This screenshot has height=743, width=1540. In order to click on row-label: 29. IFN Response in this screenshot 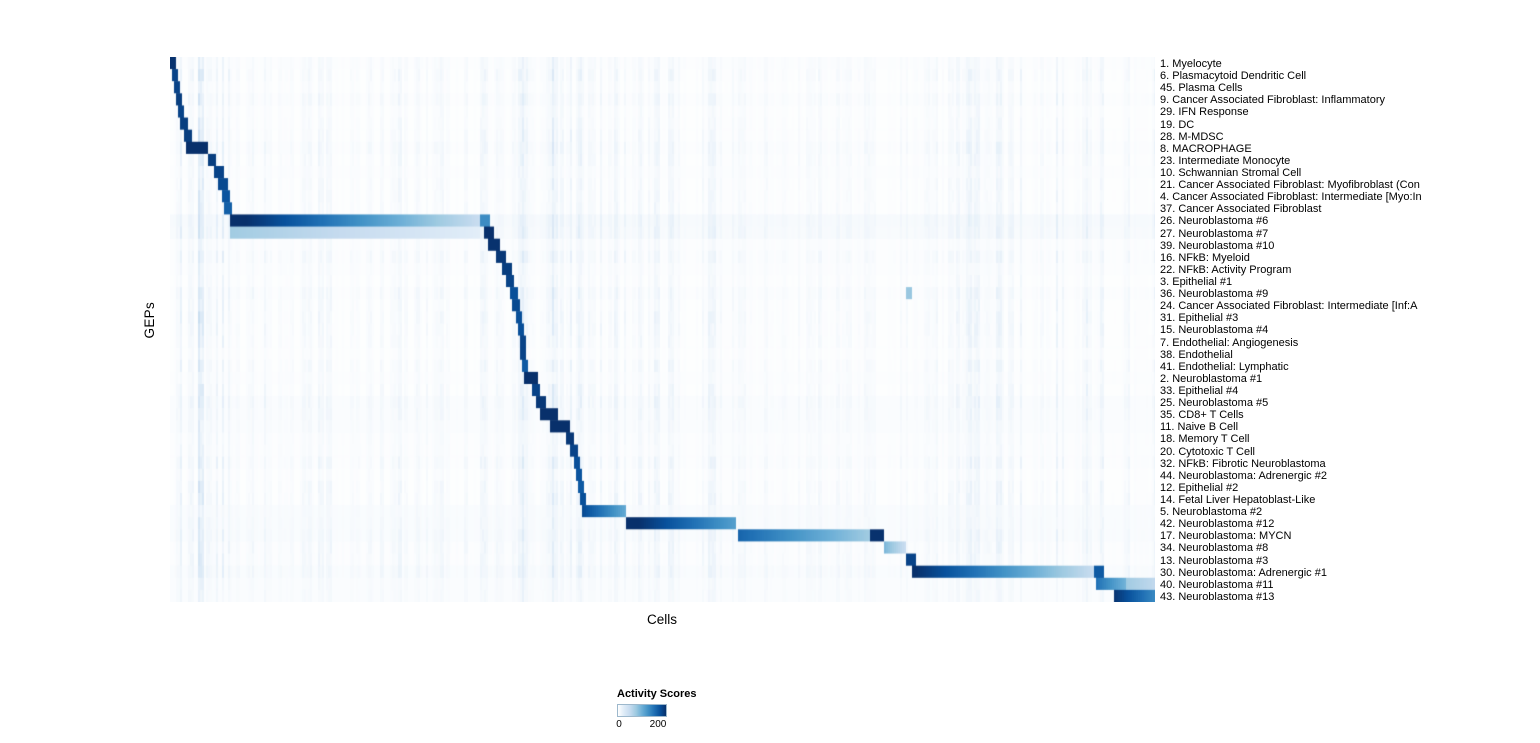, I will do `click(1204, 112)`.